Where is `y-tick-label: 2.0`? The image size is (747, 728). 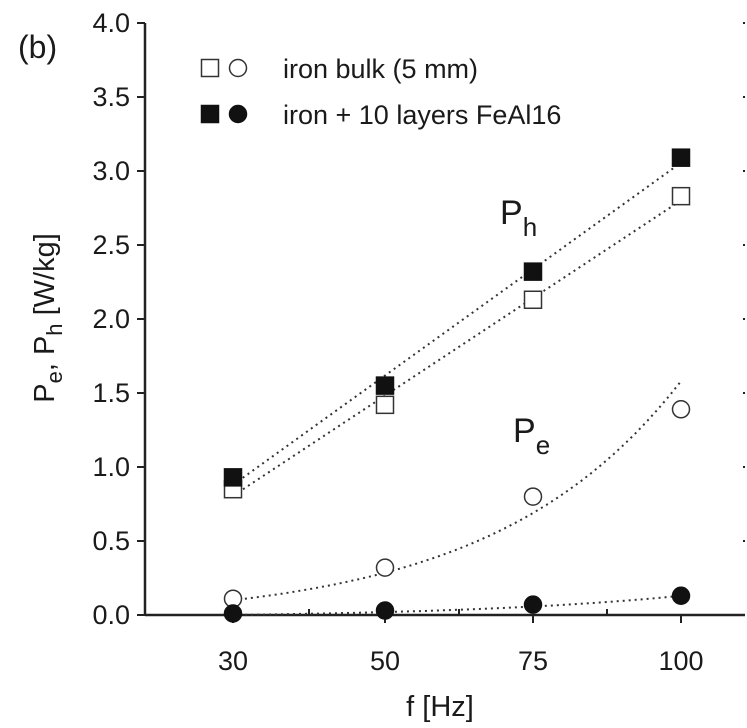
y-tick-label: 2.0 is located at coordinates (111, 319).